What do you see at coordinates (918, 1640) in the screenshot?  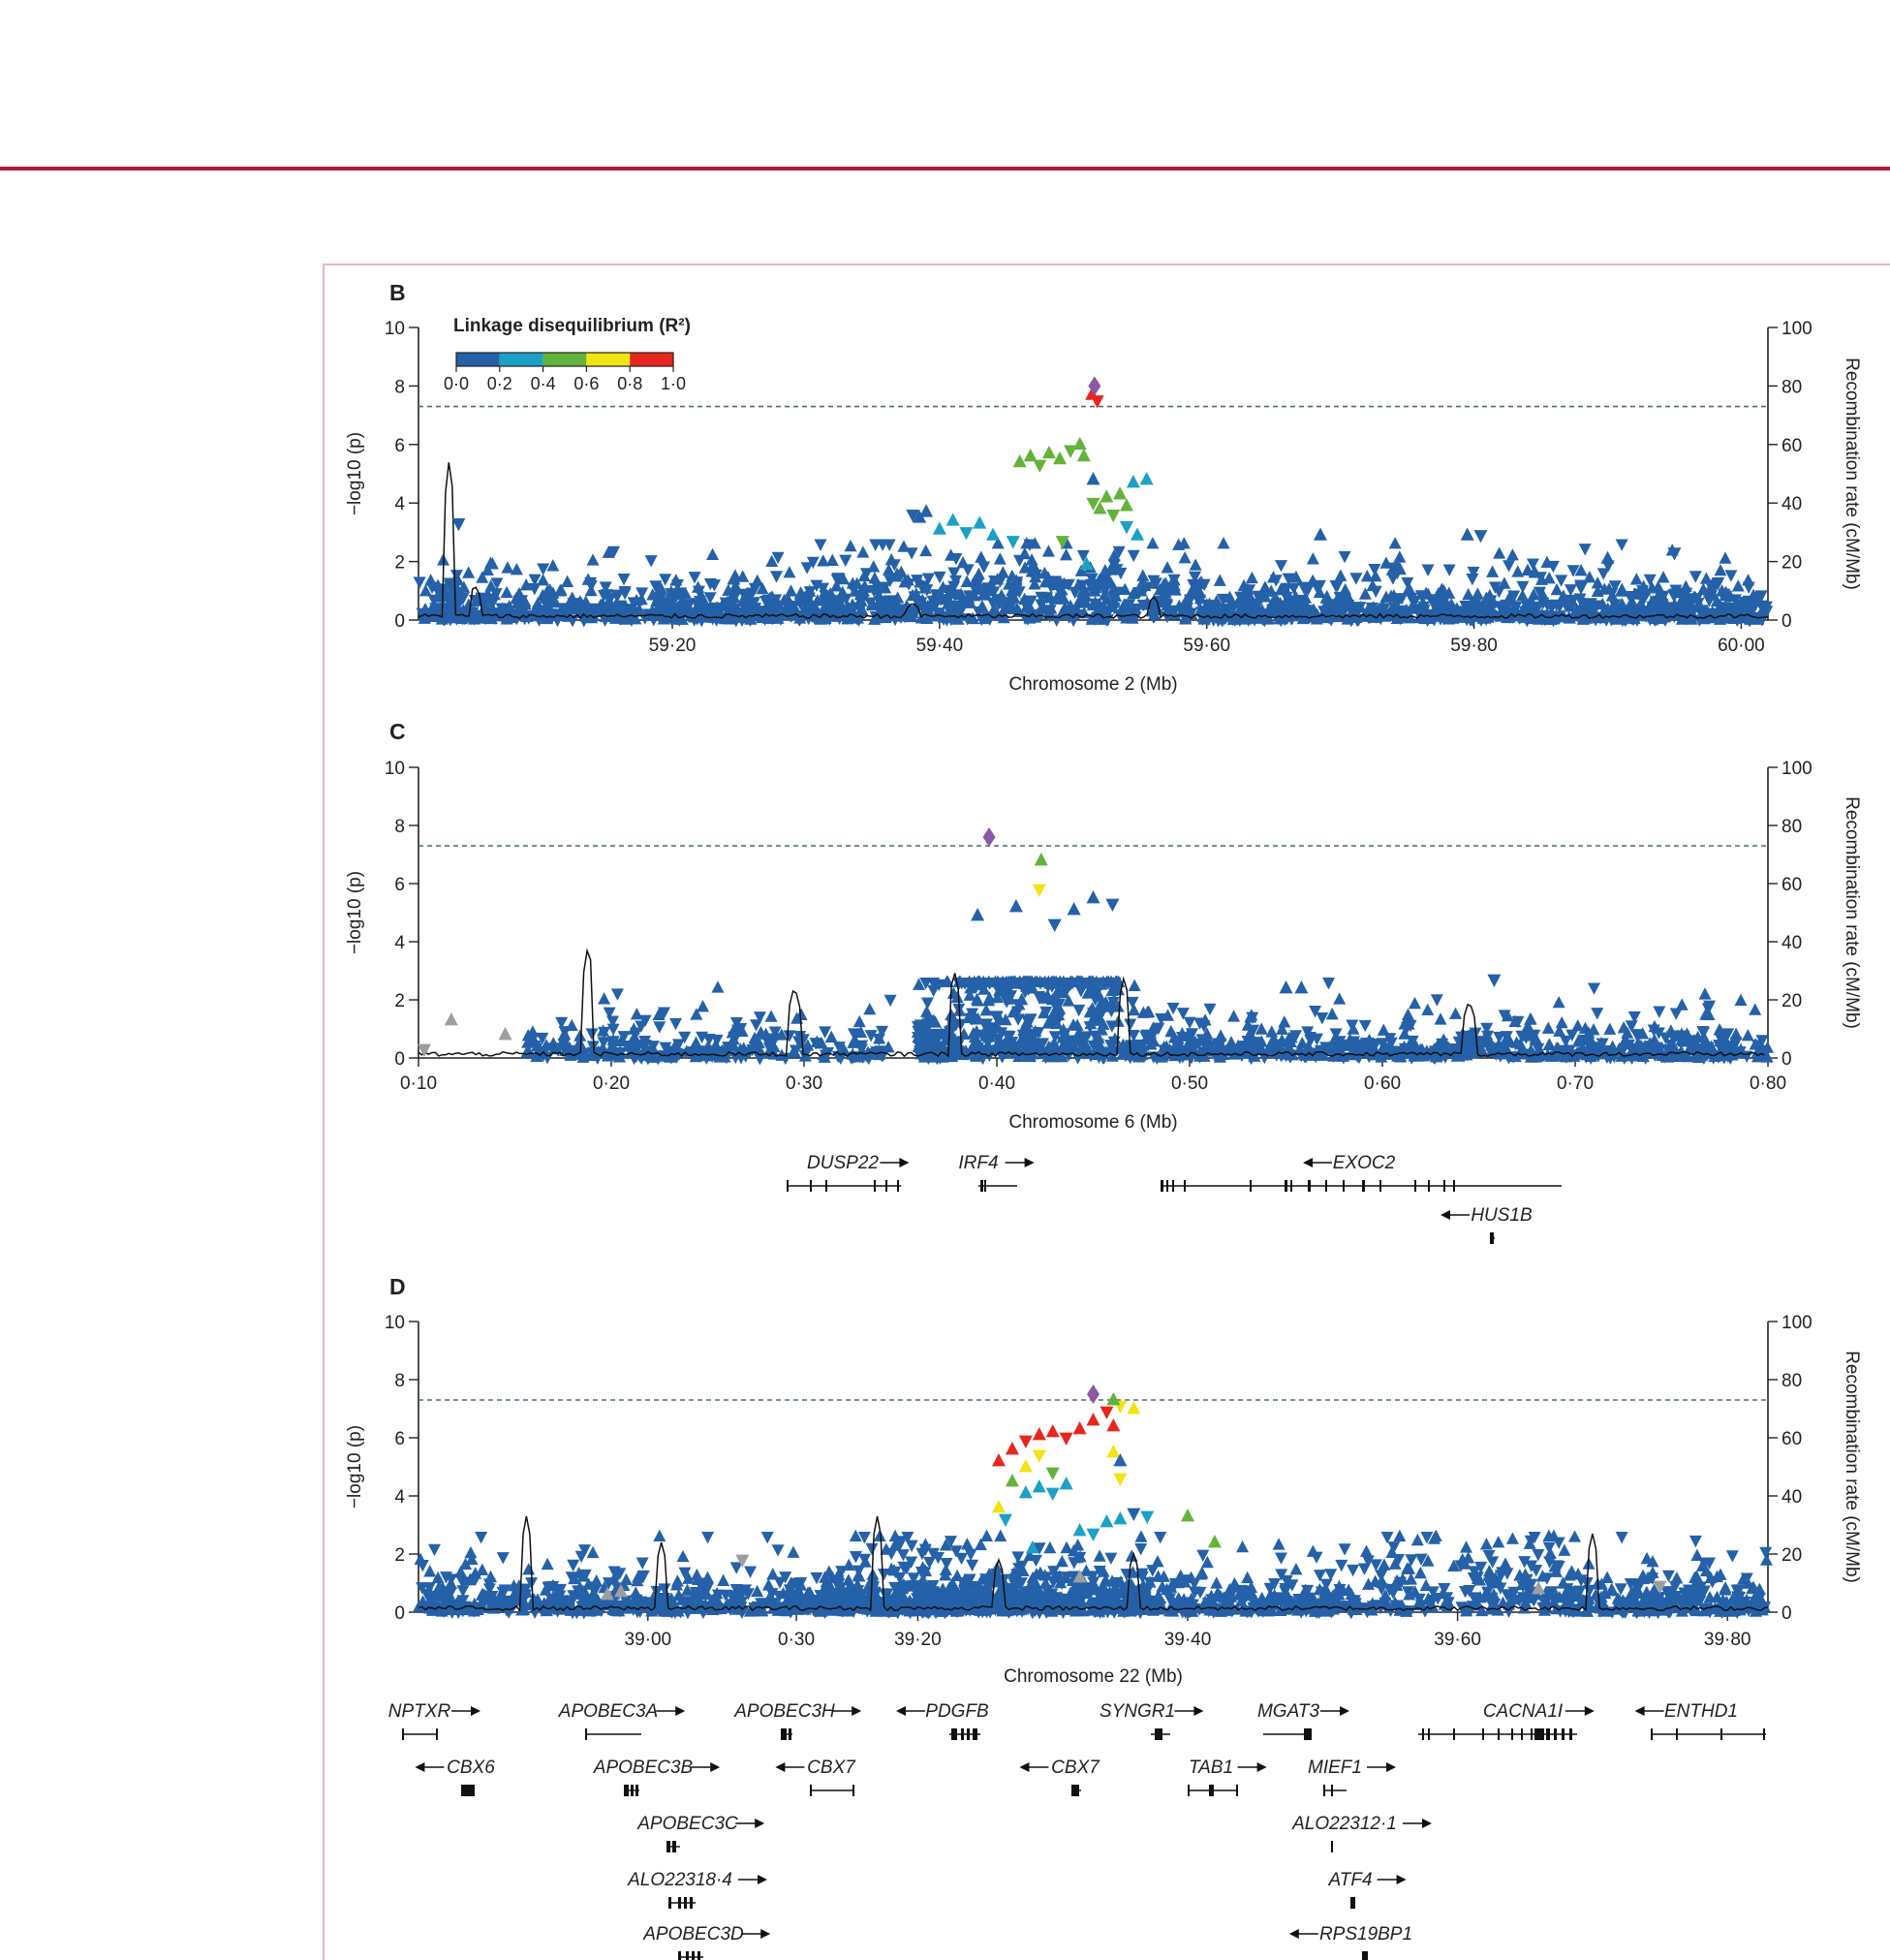 I see `x-tick-label: 39·20` at bounding box center [918, 1640].